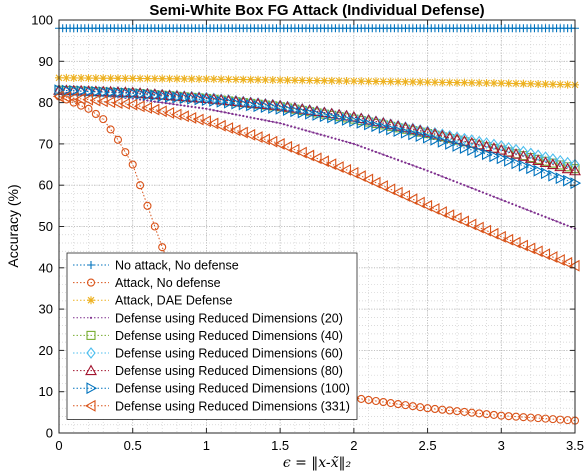 This screenshot has width=586, height=474. Describe the element at coordinates (46, 102) in the screenshot. I see `y-tick-label: 80` at that location.